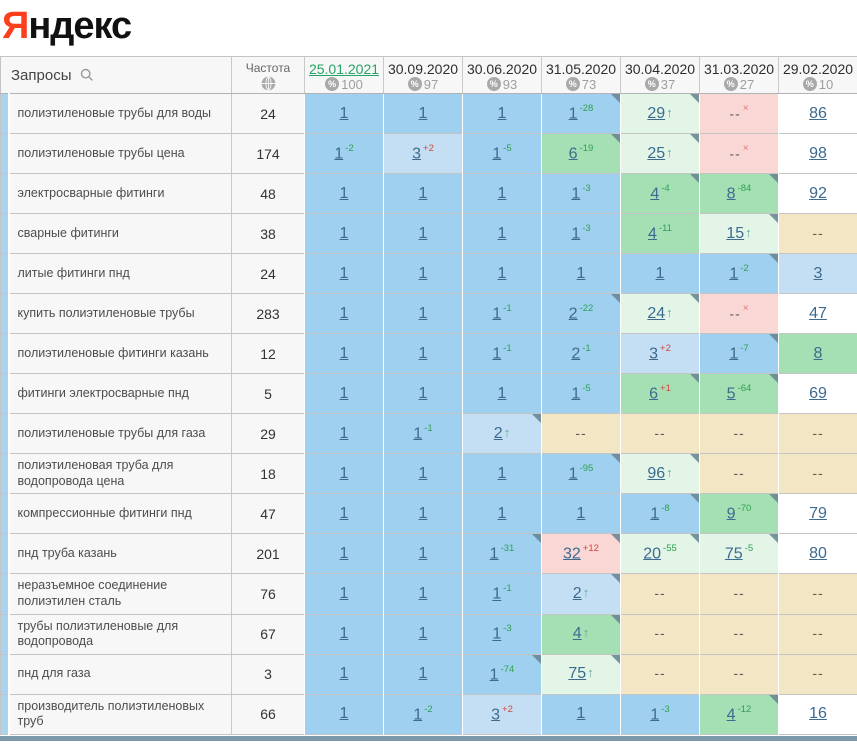 This screenshot has height=750, width=857. Describe the element at coordinates (87, 75) in the screenshot. I see `search-icon` at that location.